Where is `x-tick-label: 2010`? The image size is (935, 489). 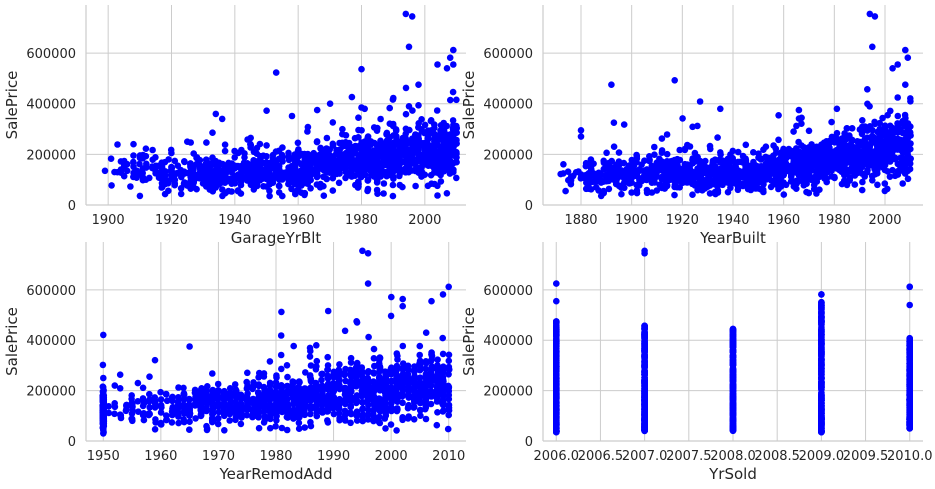
x-tick-label: 2010 is located at coordinates (448, 456).